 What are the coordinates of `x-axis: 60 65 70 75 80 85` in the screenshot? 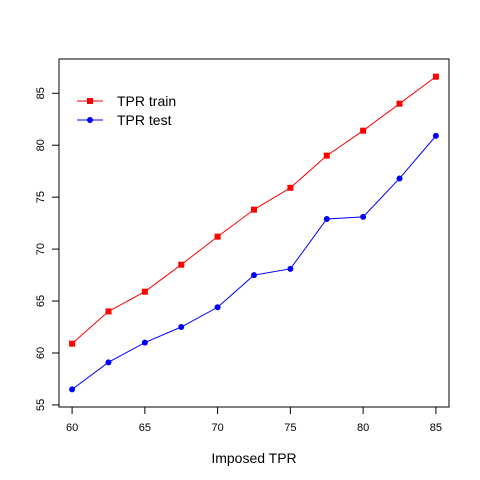 It's located at (254, 420).